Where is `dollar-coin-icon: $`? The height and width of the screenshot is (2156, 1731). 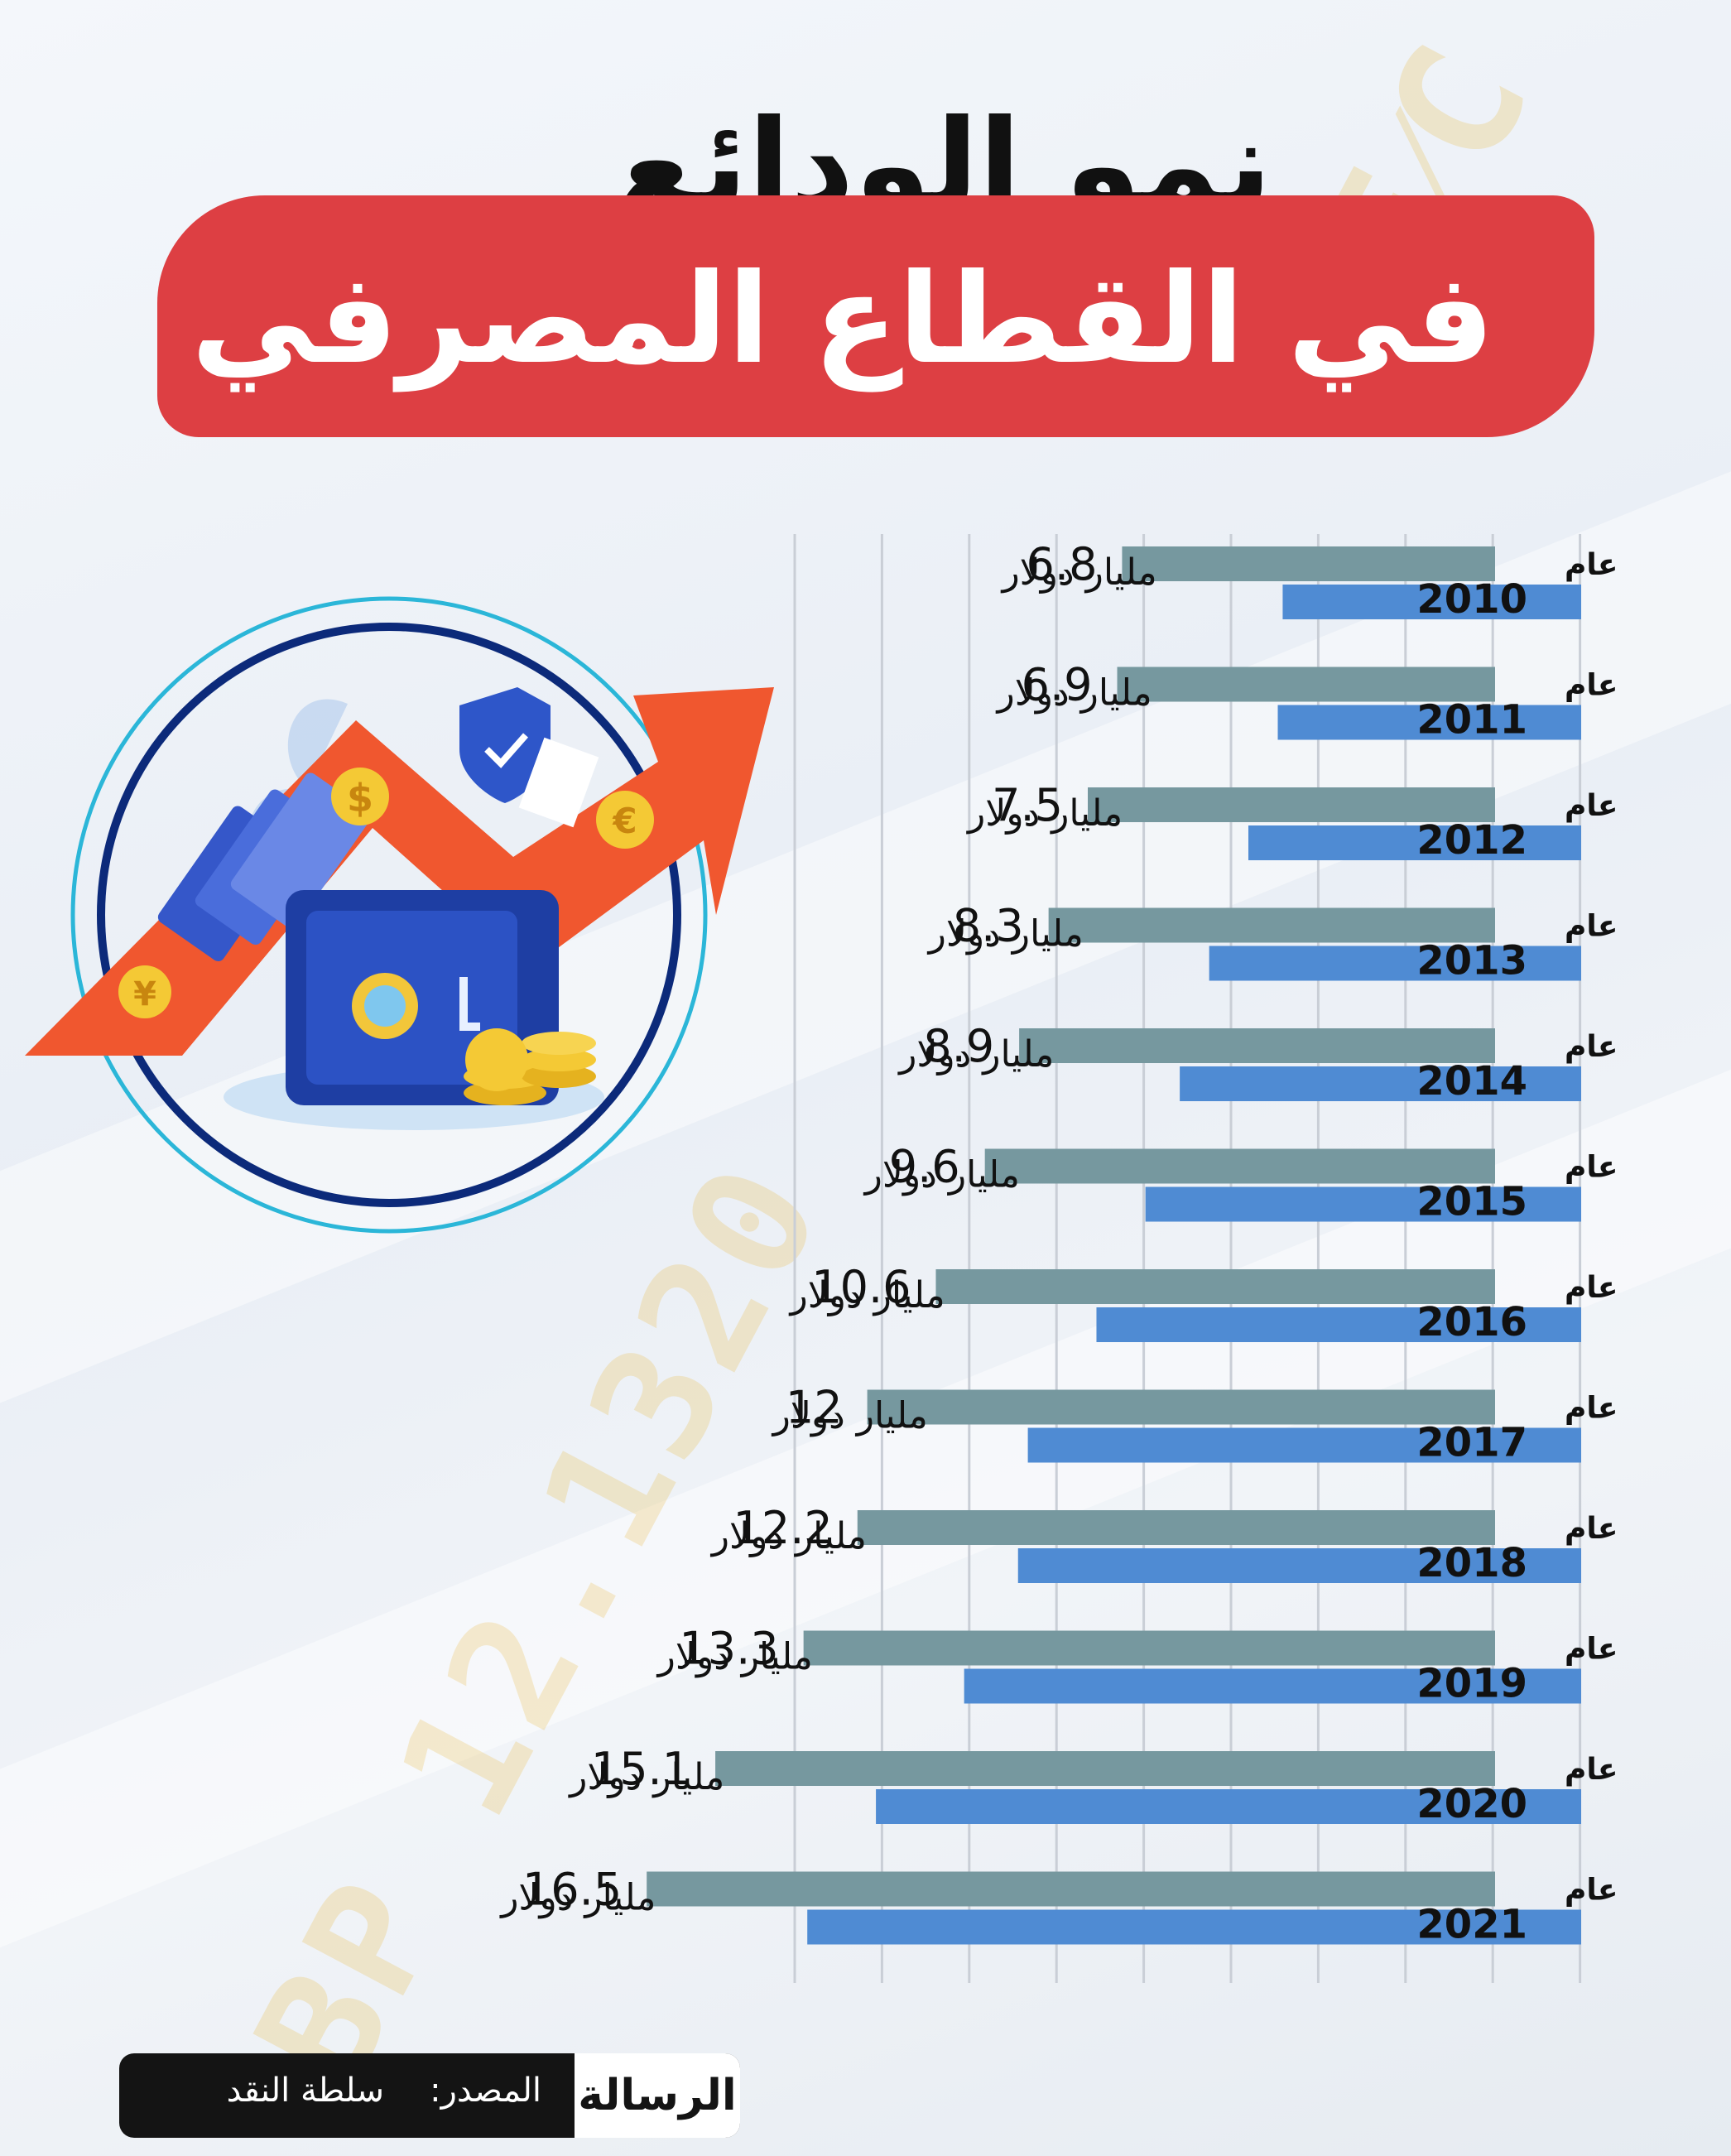
dollar-coin-icon: $ is located at coordinates (360, 797).